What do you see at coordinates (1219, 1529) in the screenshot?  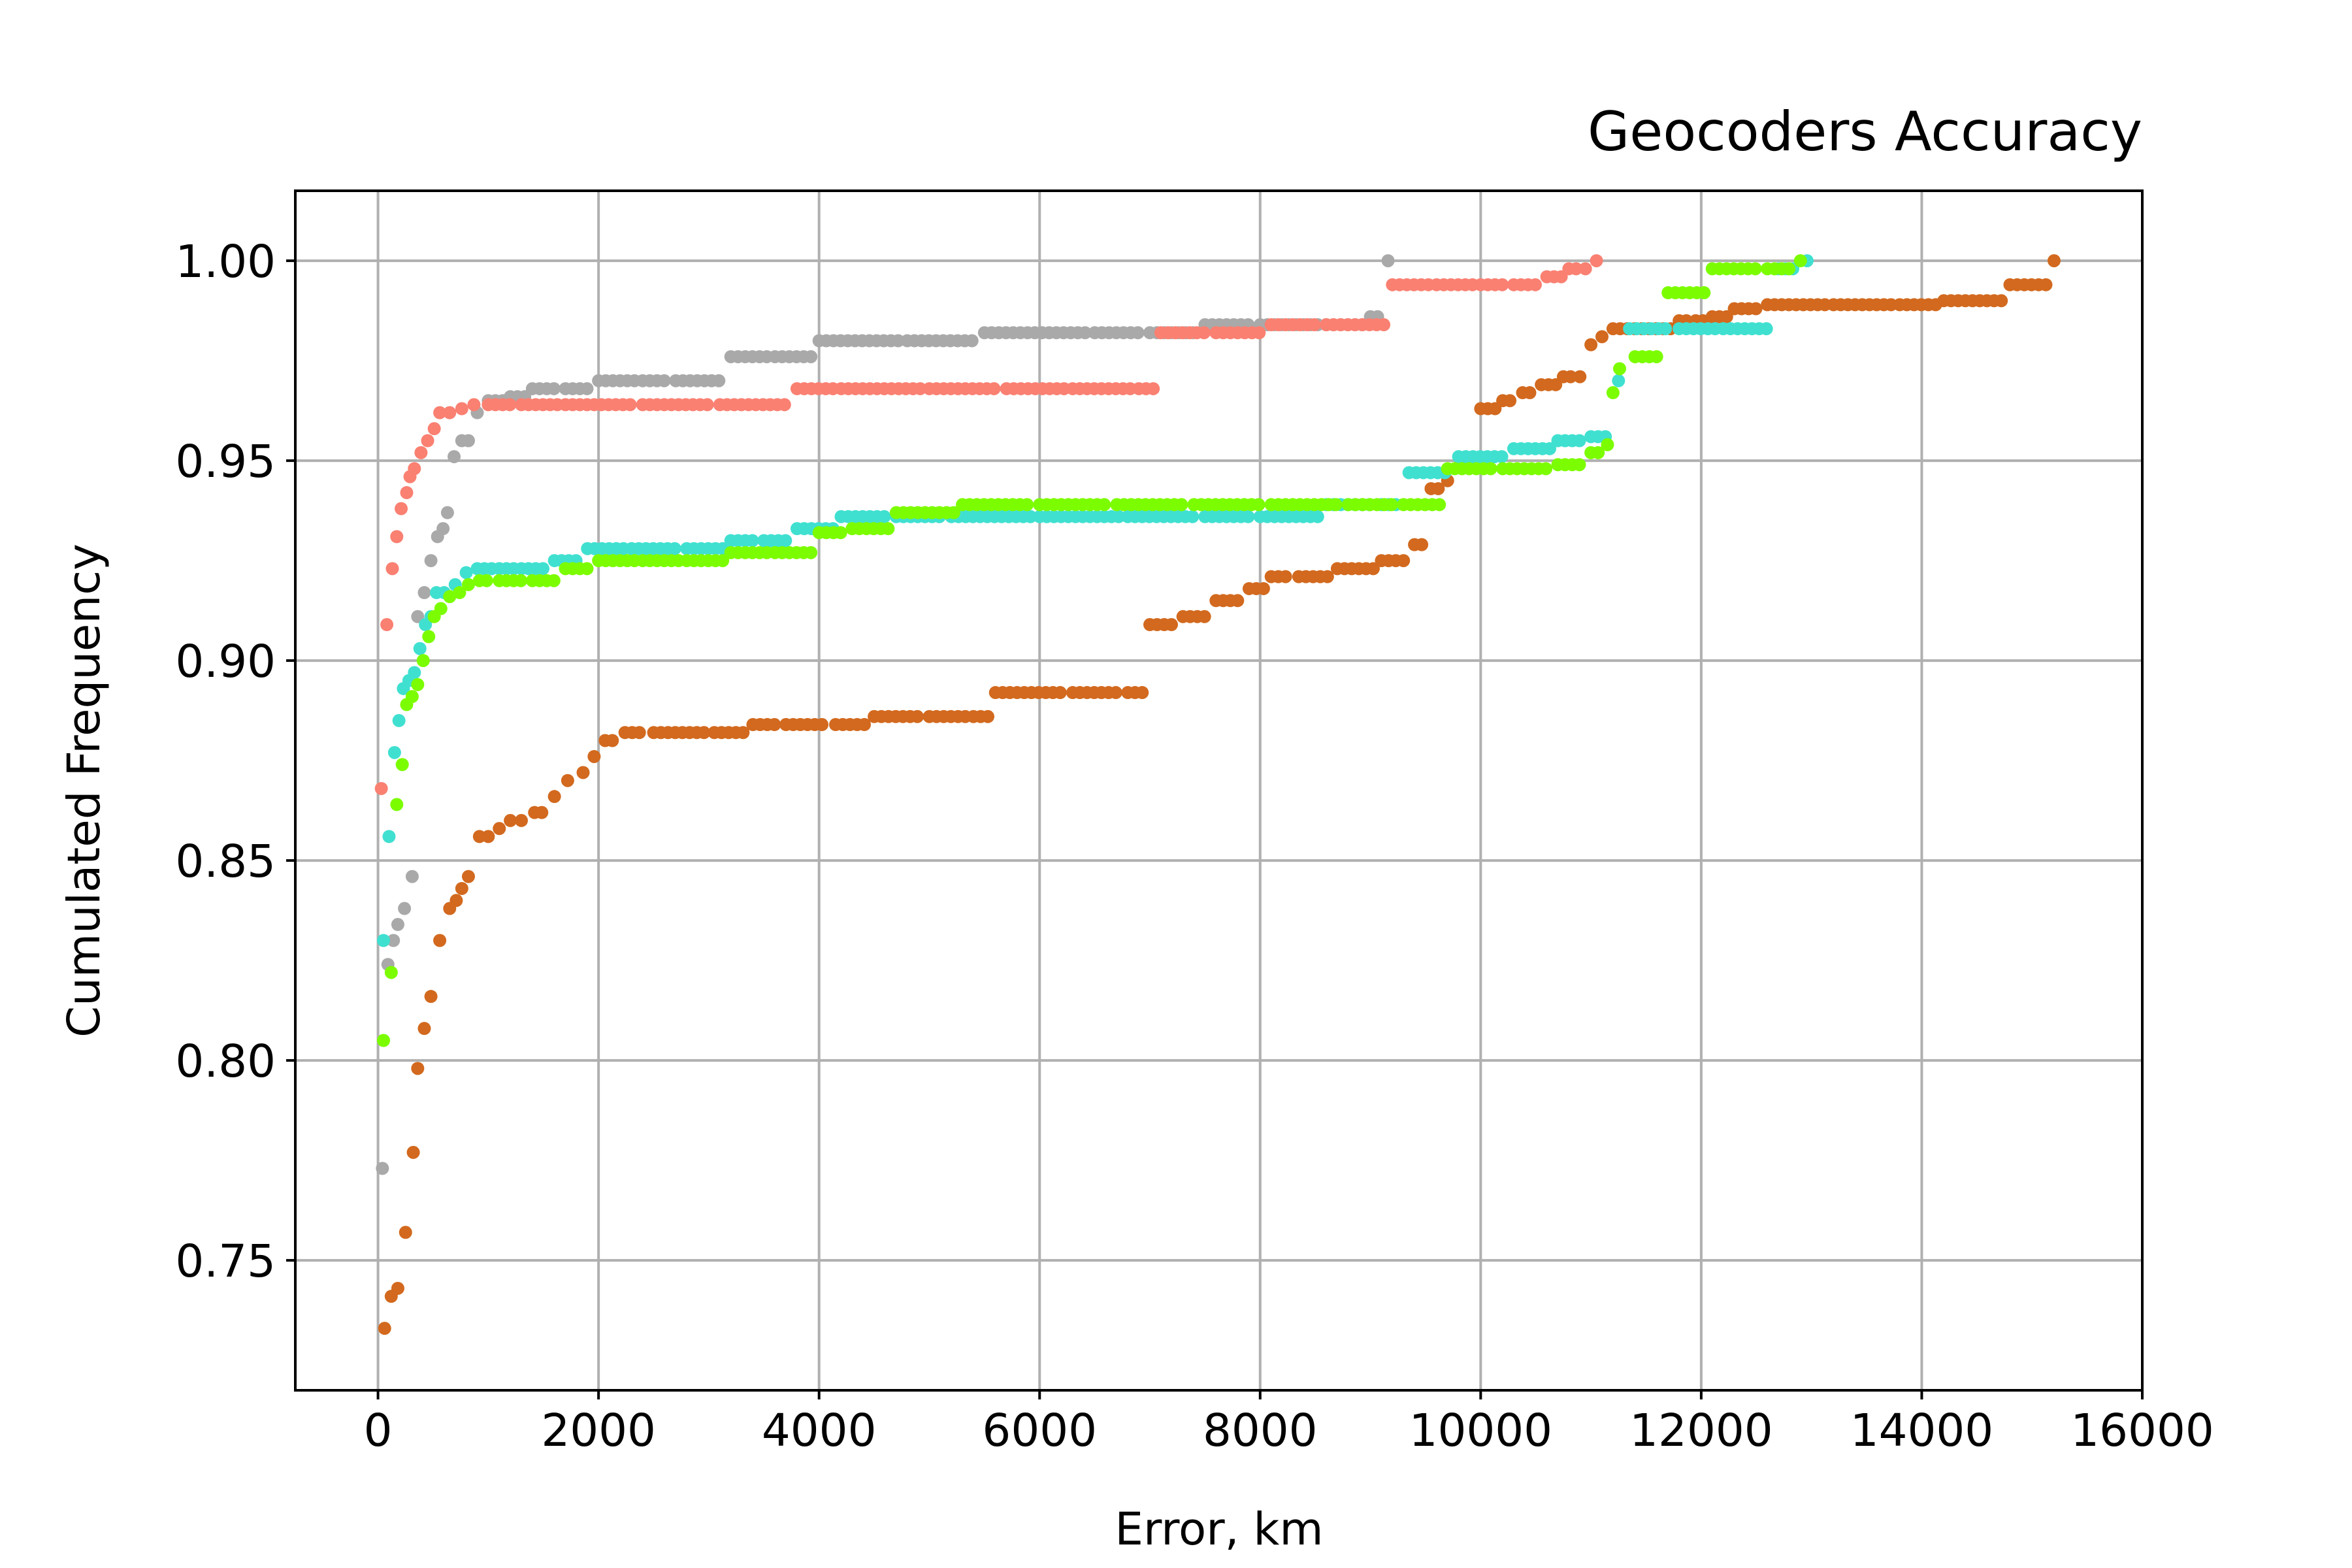 I see `x-axis-label: Error, km` at bounding box center [1219, 1529].